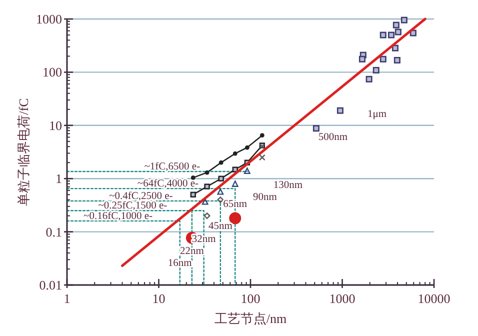 The width and height of the screenshot is (478, 336). I want to click on y-tick-label: 0.01, so click(50, 285).